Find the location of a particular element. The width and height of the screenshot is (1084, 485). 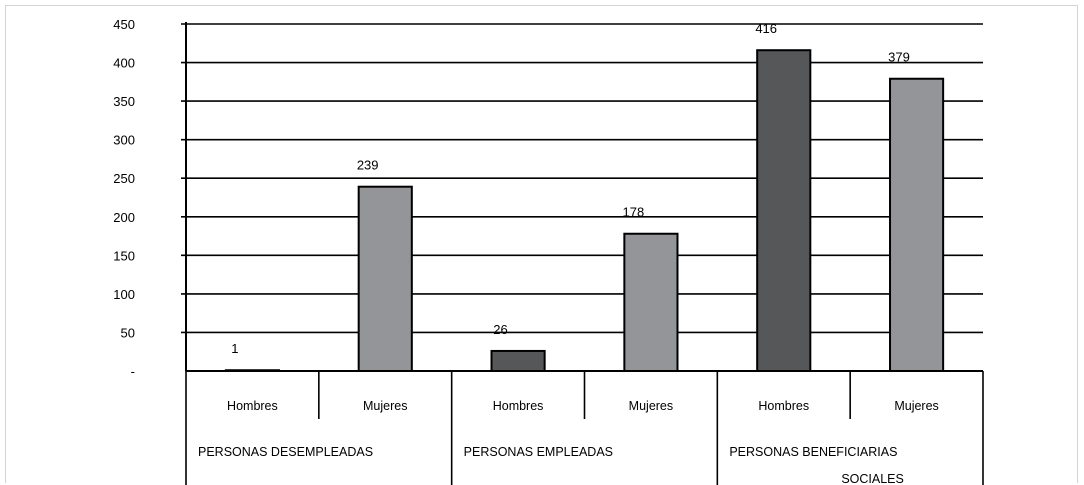

group-label: PERSONAS BENEFICIARIAS is located at coordinates (813, 452).